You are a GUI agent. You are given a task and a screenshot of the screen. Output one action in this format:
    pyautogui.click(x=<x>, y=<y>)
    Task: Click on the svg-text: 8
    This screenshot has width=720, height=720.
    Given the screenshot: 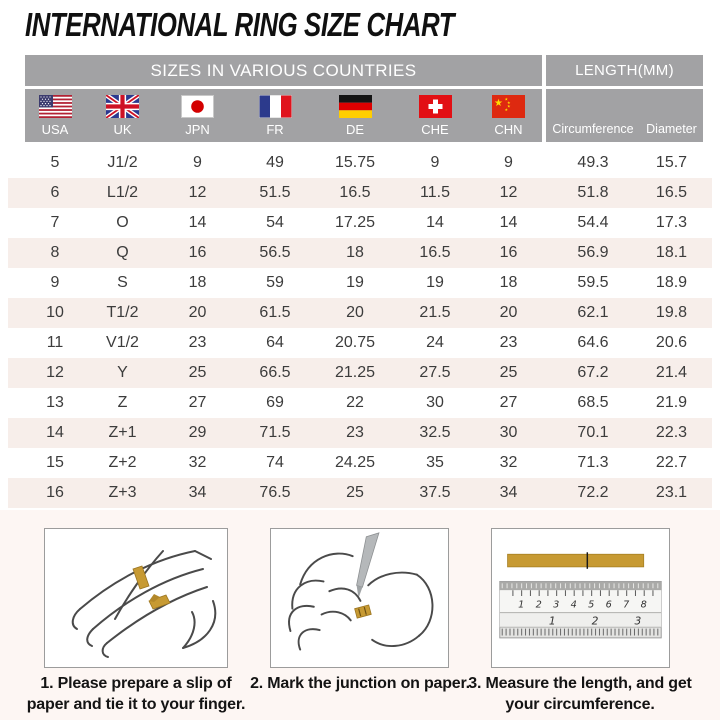 What is the action you would take?
    pyautogui.click(x=644, y=605)
    